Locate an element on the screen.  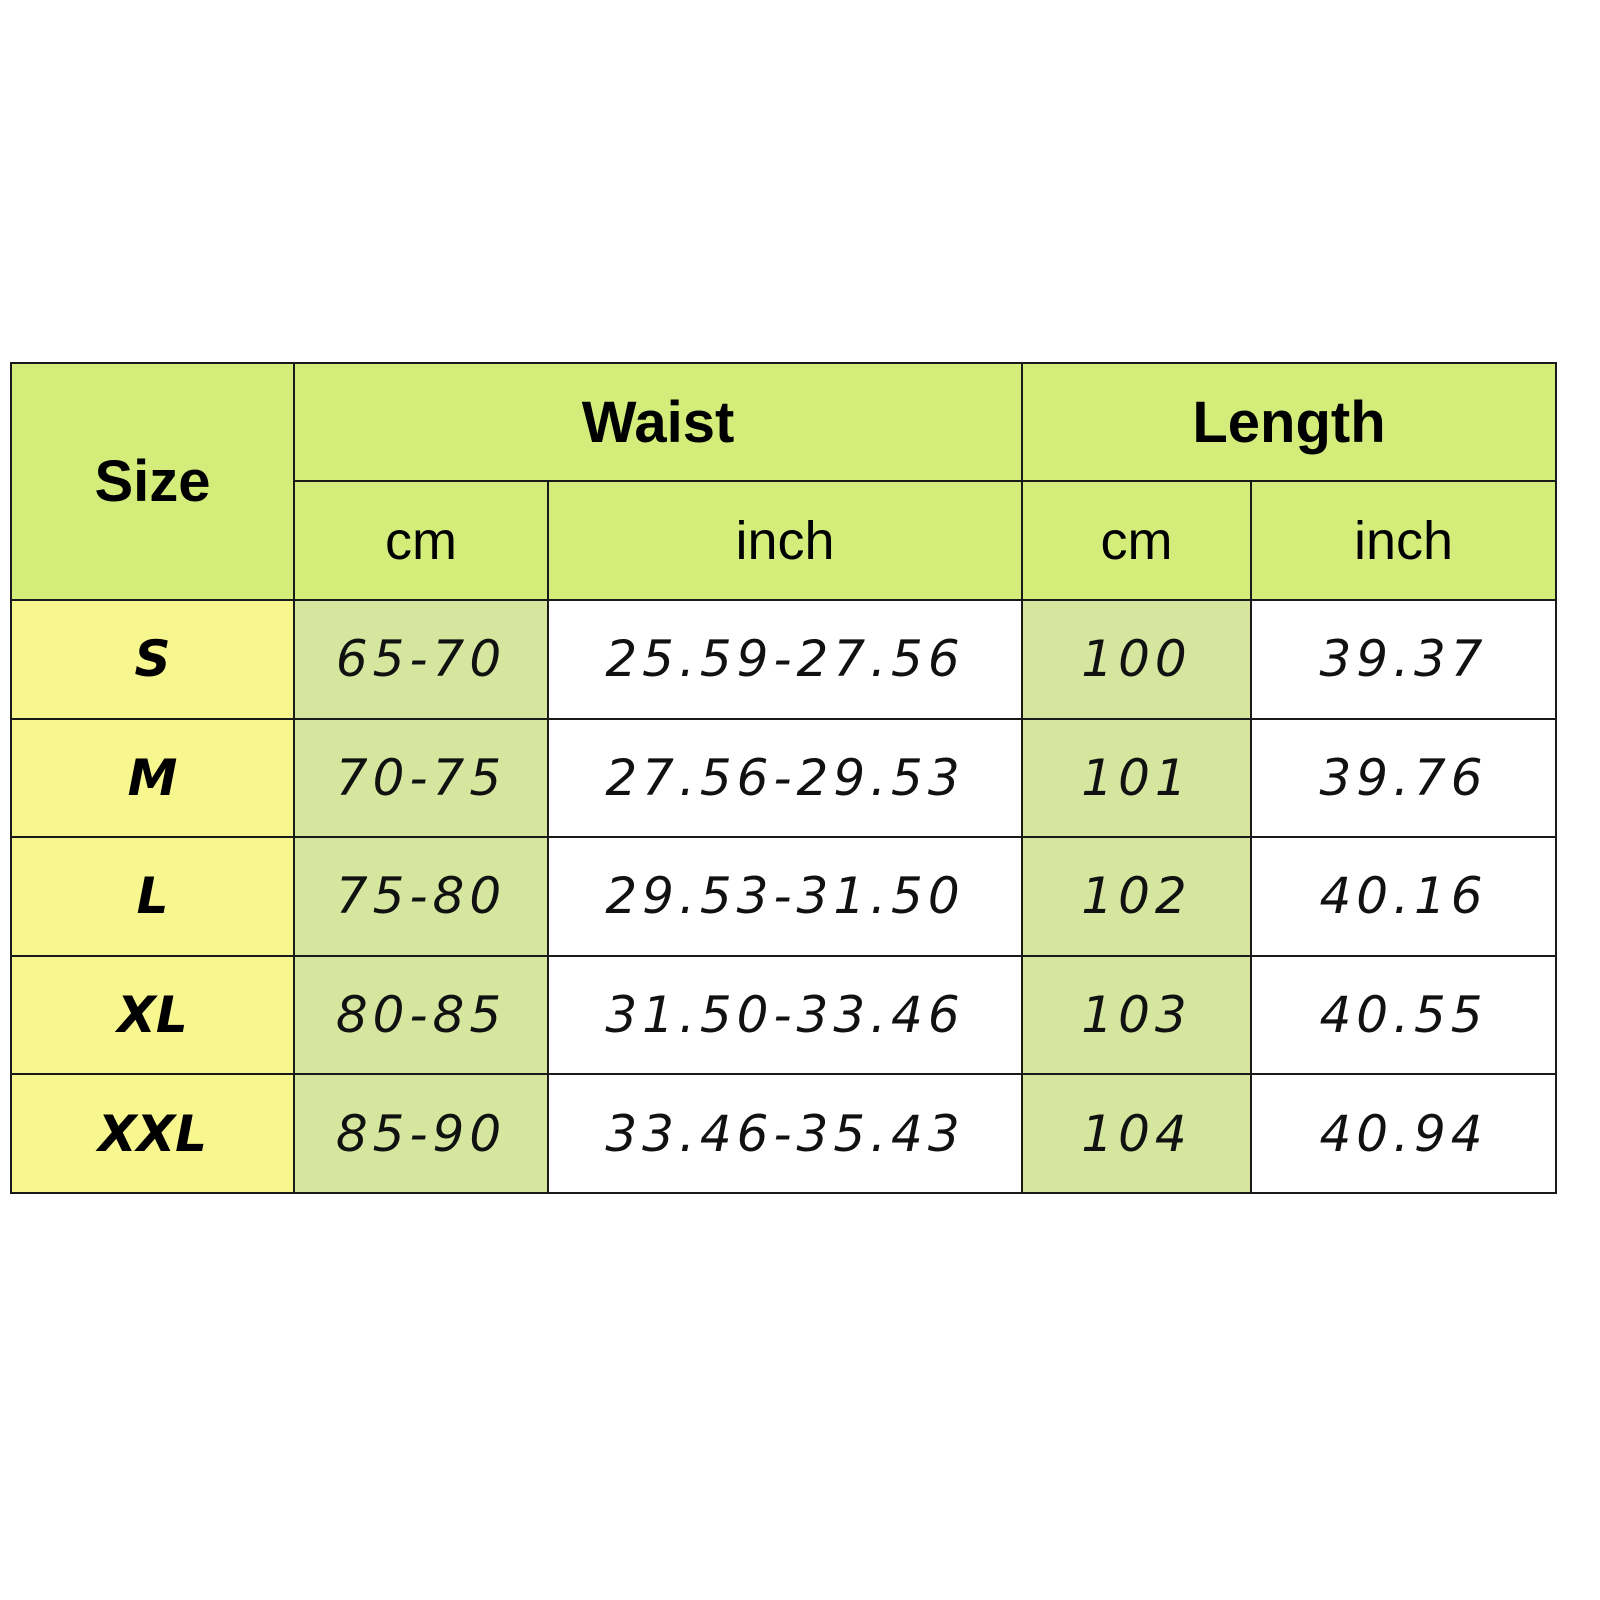
waist-cm-cell: 80-85 is located at coordinates (421, 1015).